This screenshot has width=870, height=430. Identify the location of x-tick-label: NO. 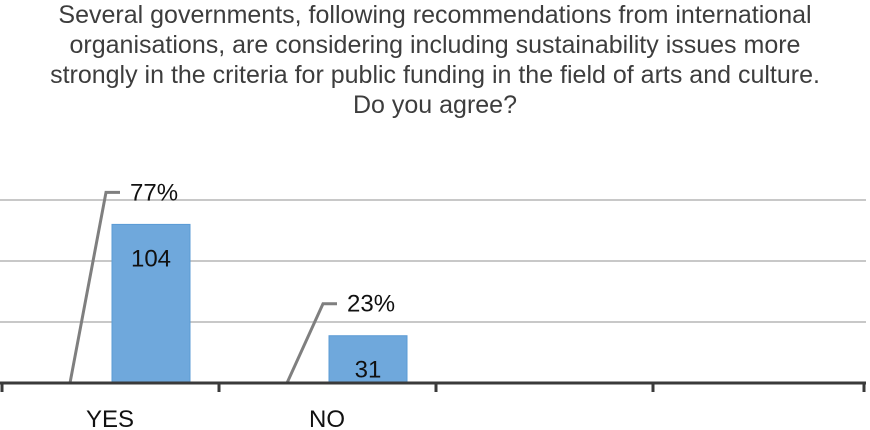
(327, 418).